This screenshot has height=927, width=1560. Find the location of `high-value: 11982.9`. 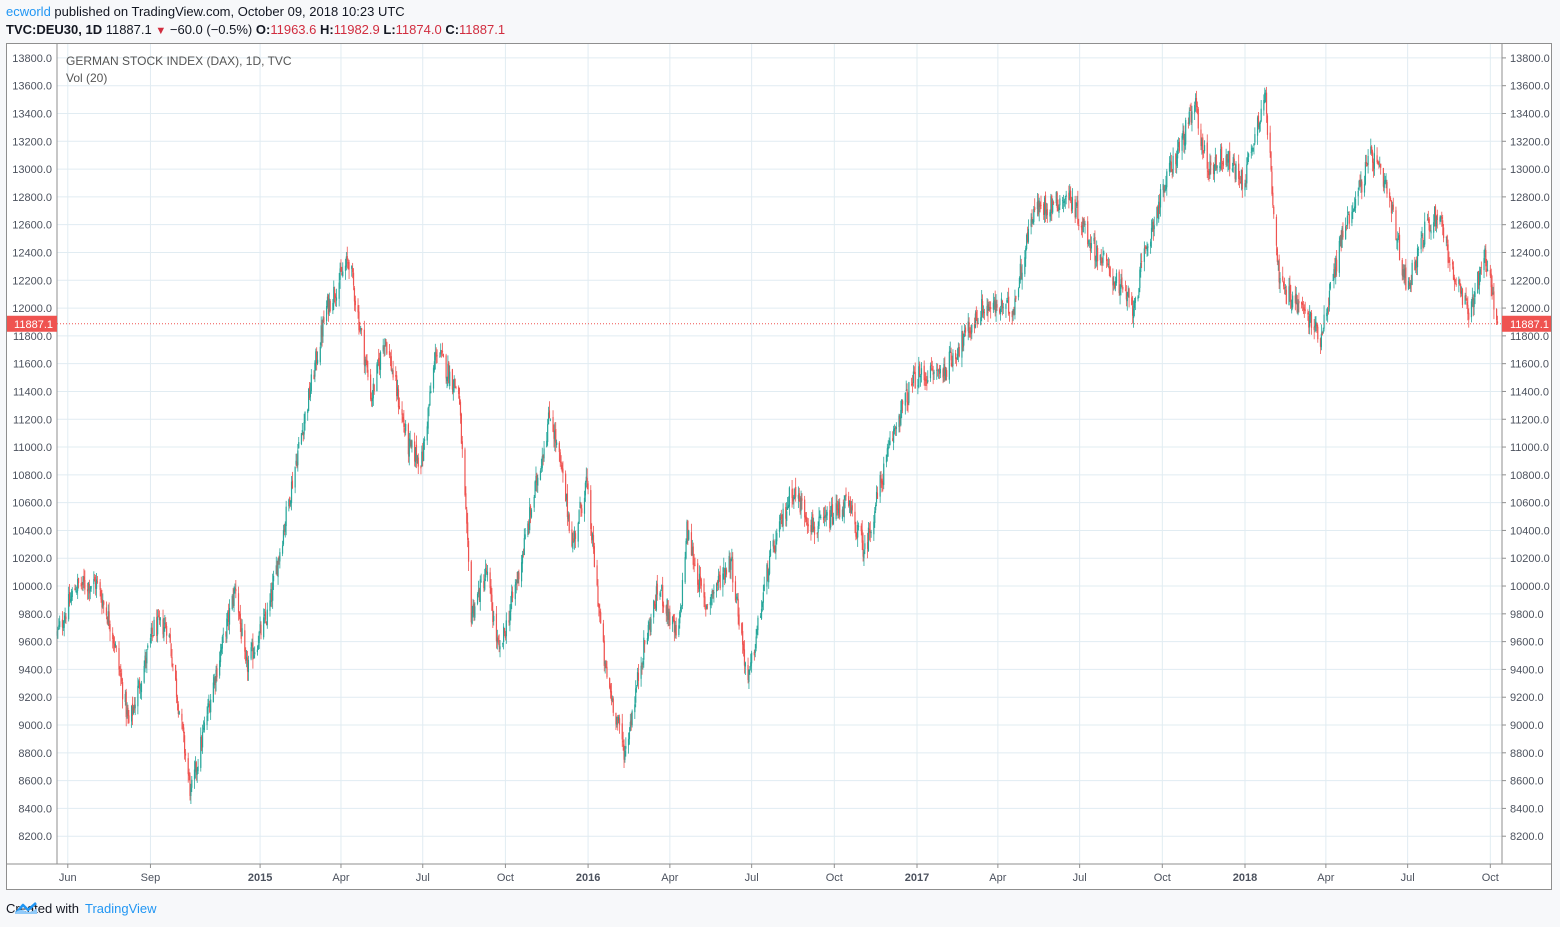

high-value: 11982.9 is located at coordinates (356, 29).